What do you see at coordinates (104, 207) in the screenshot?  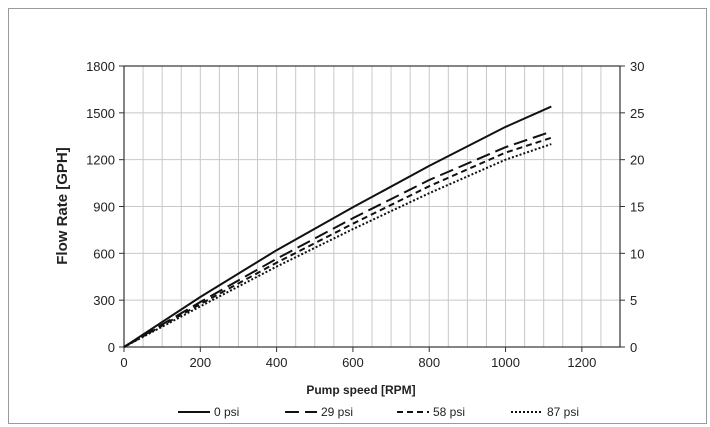 I see `y-tick-label: 900` at bounding box center [104, 207].